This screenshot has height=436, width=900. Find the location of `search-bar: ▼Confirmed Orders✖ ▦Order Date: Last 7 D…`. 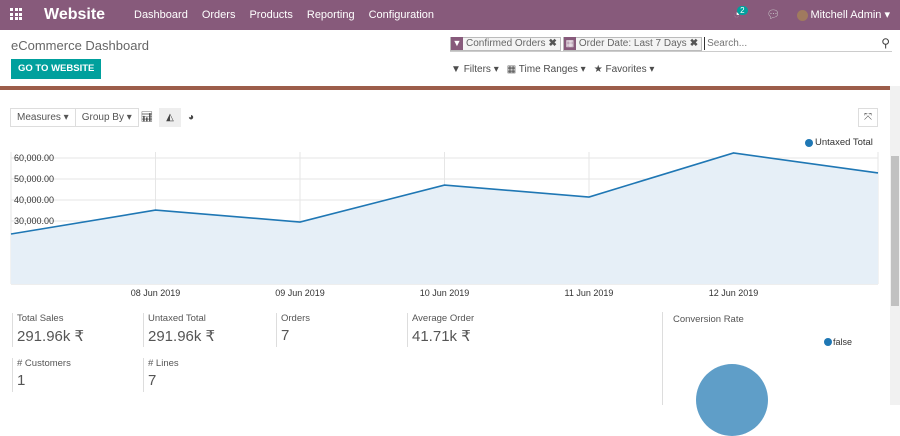

search-bar: ▼Confirmed Orders✖ ▦Order Date: Last 7 D… is located at coordinates (671, 44).